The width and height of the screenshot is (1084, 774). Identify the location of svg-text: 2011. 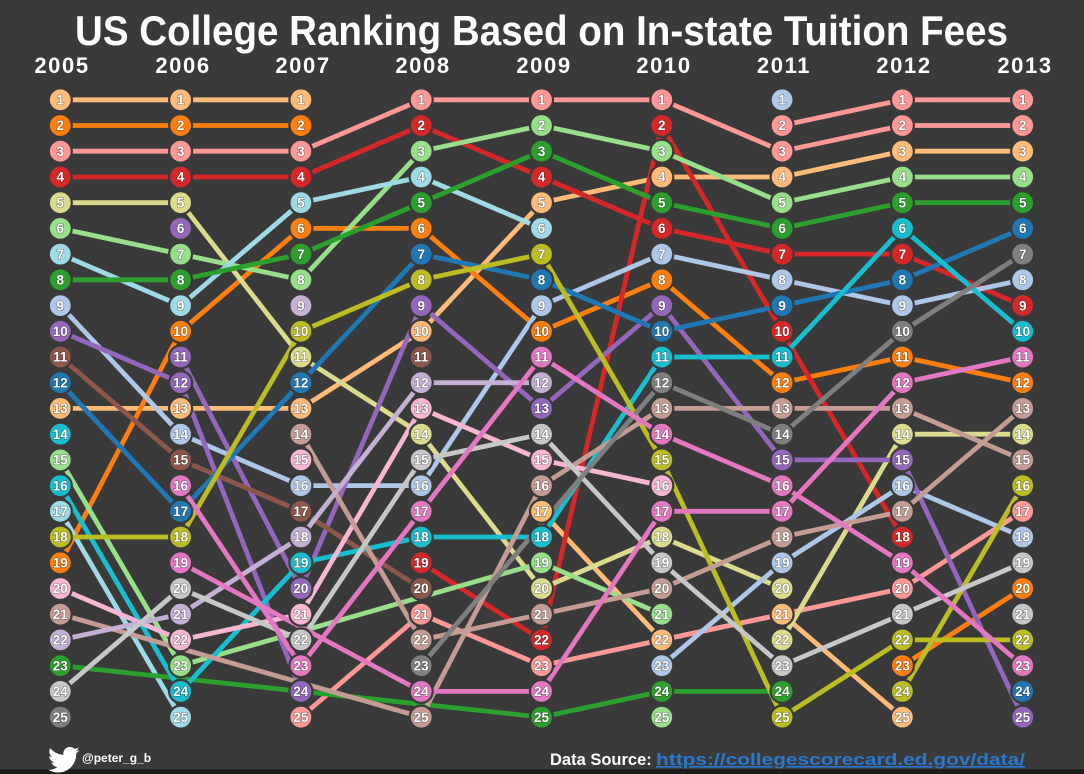
(784, 65).